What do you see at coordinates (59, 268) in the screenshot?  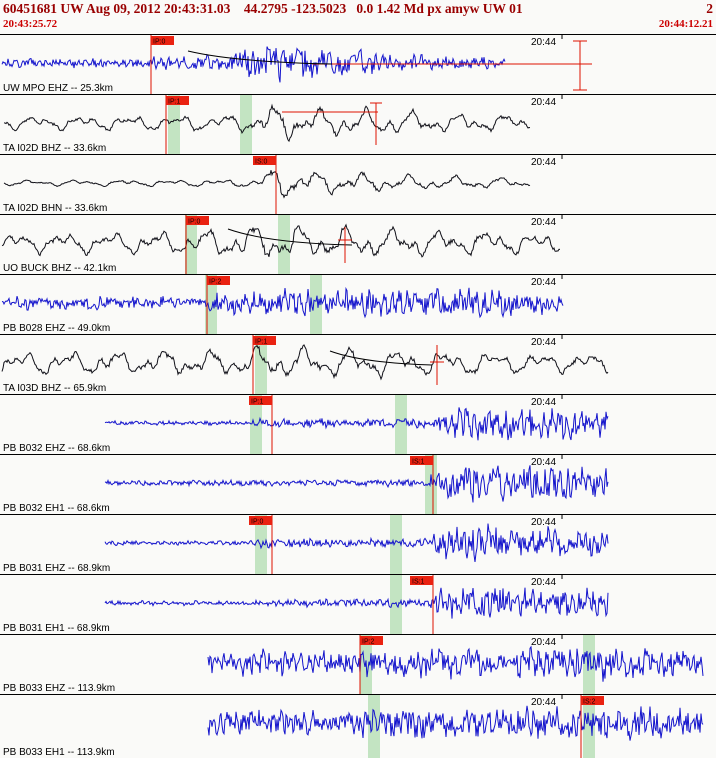 I see `station-label: UO BUCK BHZ -- 42.1km` at bounding box center [59, 268].